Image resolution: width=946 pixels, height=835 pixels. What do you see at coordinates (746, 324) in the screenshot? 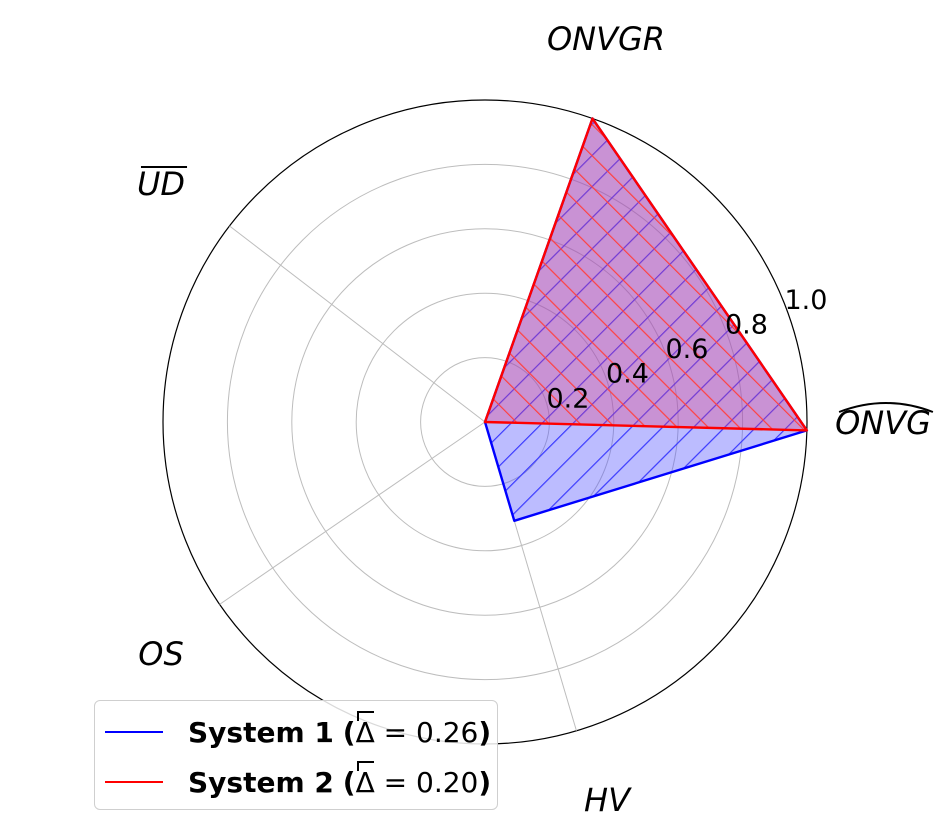
I see `radial-tick-label: 0.8` at bounding box center [746, 324].